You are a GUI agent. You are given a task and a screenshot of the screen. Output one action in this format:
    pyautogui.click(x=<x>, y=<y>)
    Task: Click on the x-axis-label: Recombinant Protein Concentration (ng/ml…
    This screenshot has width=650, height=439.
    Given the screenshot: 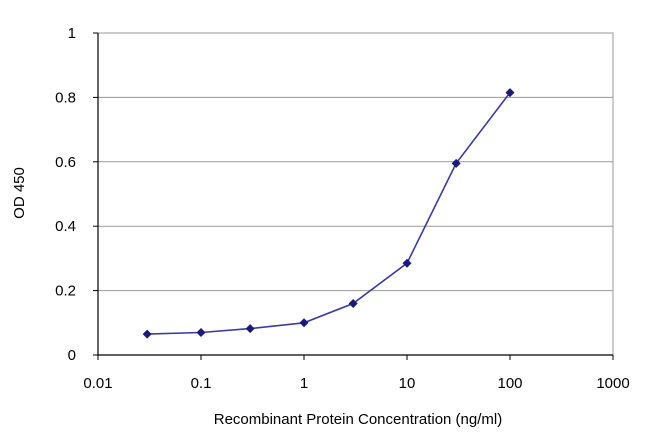 What is the action you would take?
    pyautogui.click(x=358, y=419)
    